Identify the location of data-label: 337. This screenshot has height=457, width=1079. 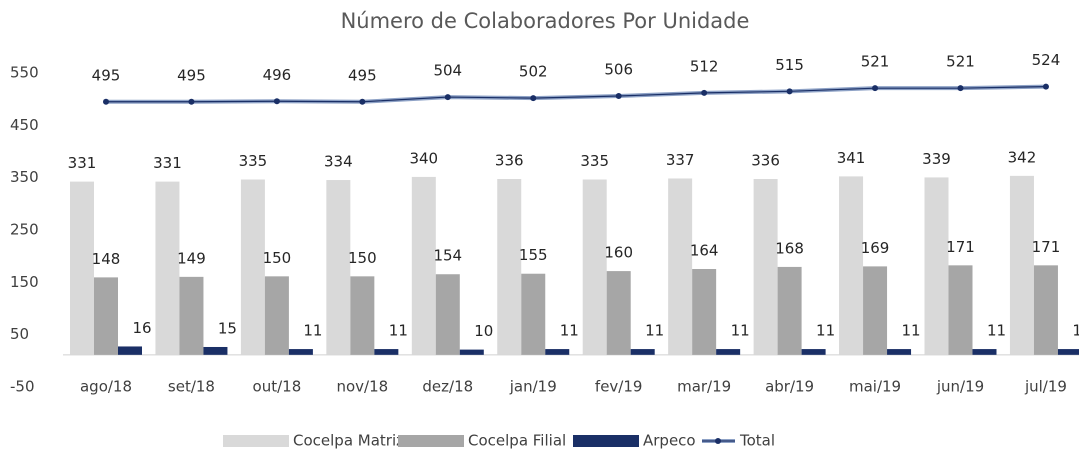
(680, 160).